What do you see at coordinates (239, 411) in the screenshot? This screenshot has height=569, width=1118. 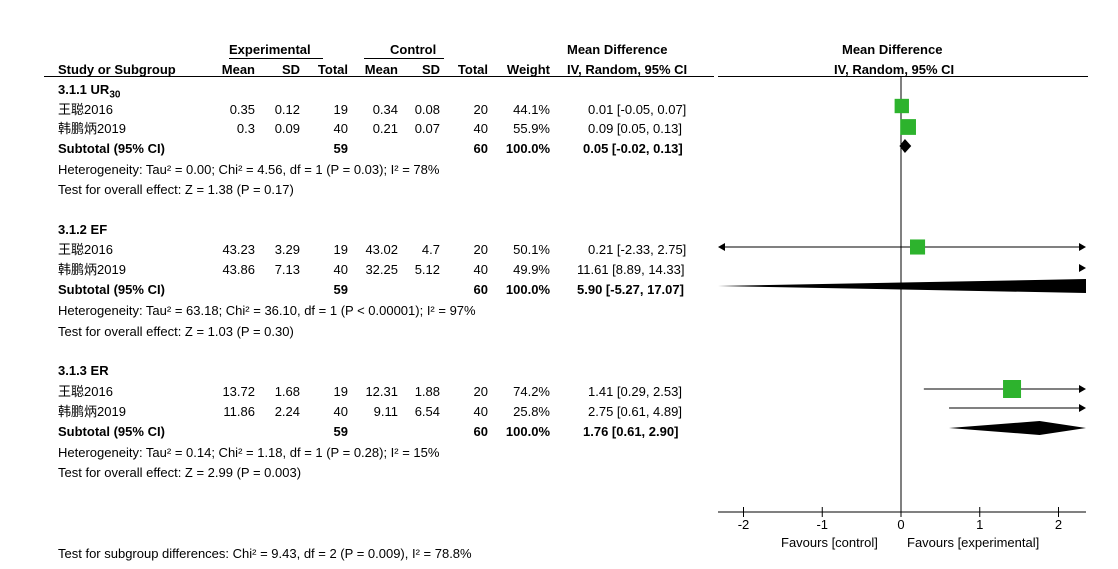 I see `exp-mean: 11.86` at bounding box center [239, 411].